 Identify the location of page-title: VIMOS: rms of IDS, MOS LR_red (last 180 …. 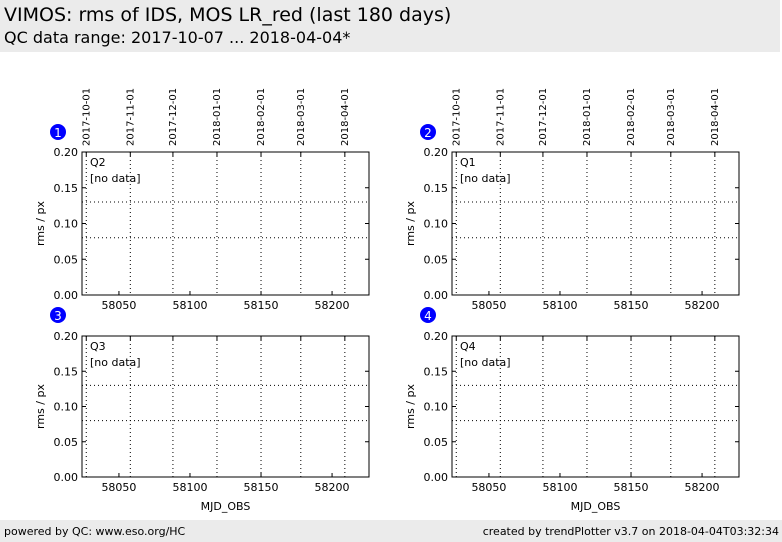
(228, 15).